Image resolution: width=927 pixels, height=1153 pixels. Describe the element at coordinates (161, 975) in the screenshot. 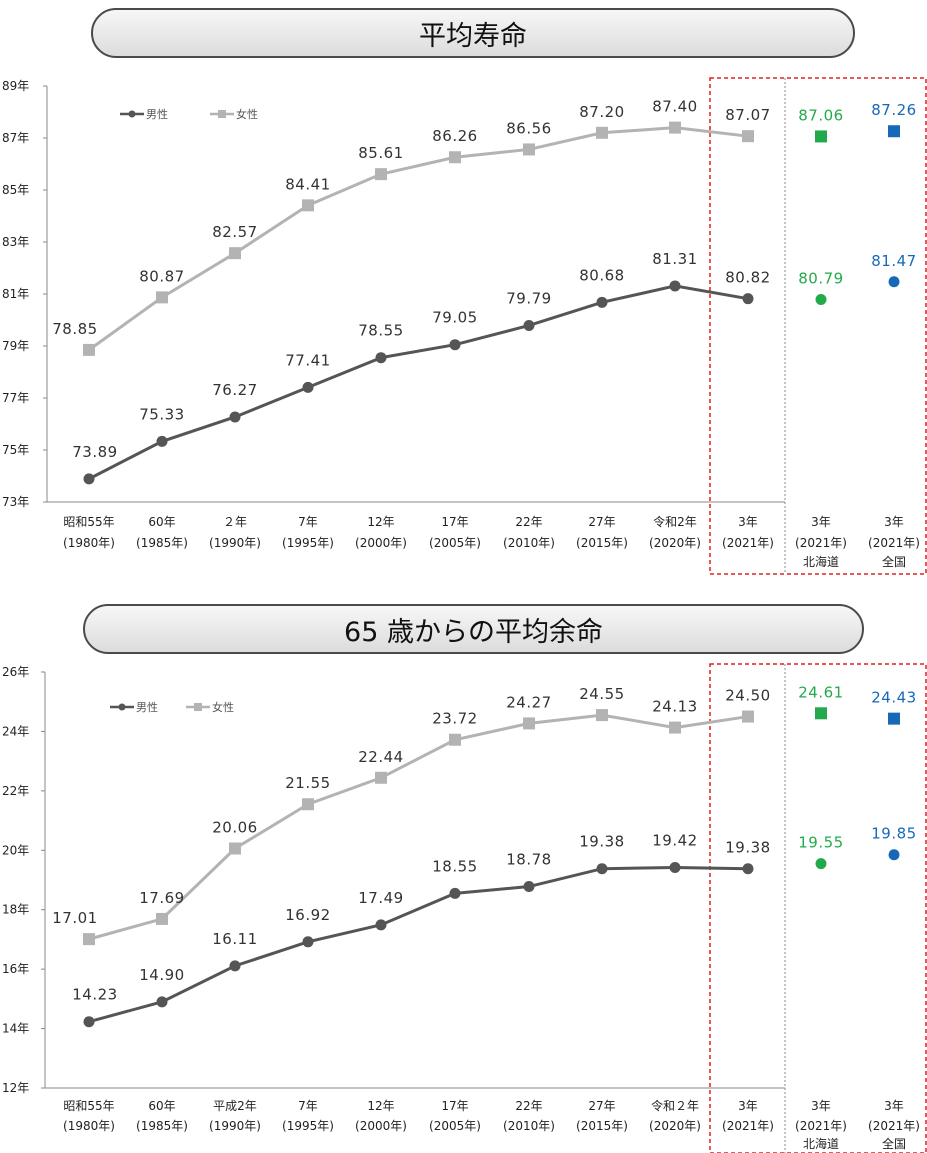

I see `le65-male-data-label: 14.90` at that location.